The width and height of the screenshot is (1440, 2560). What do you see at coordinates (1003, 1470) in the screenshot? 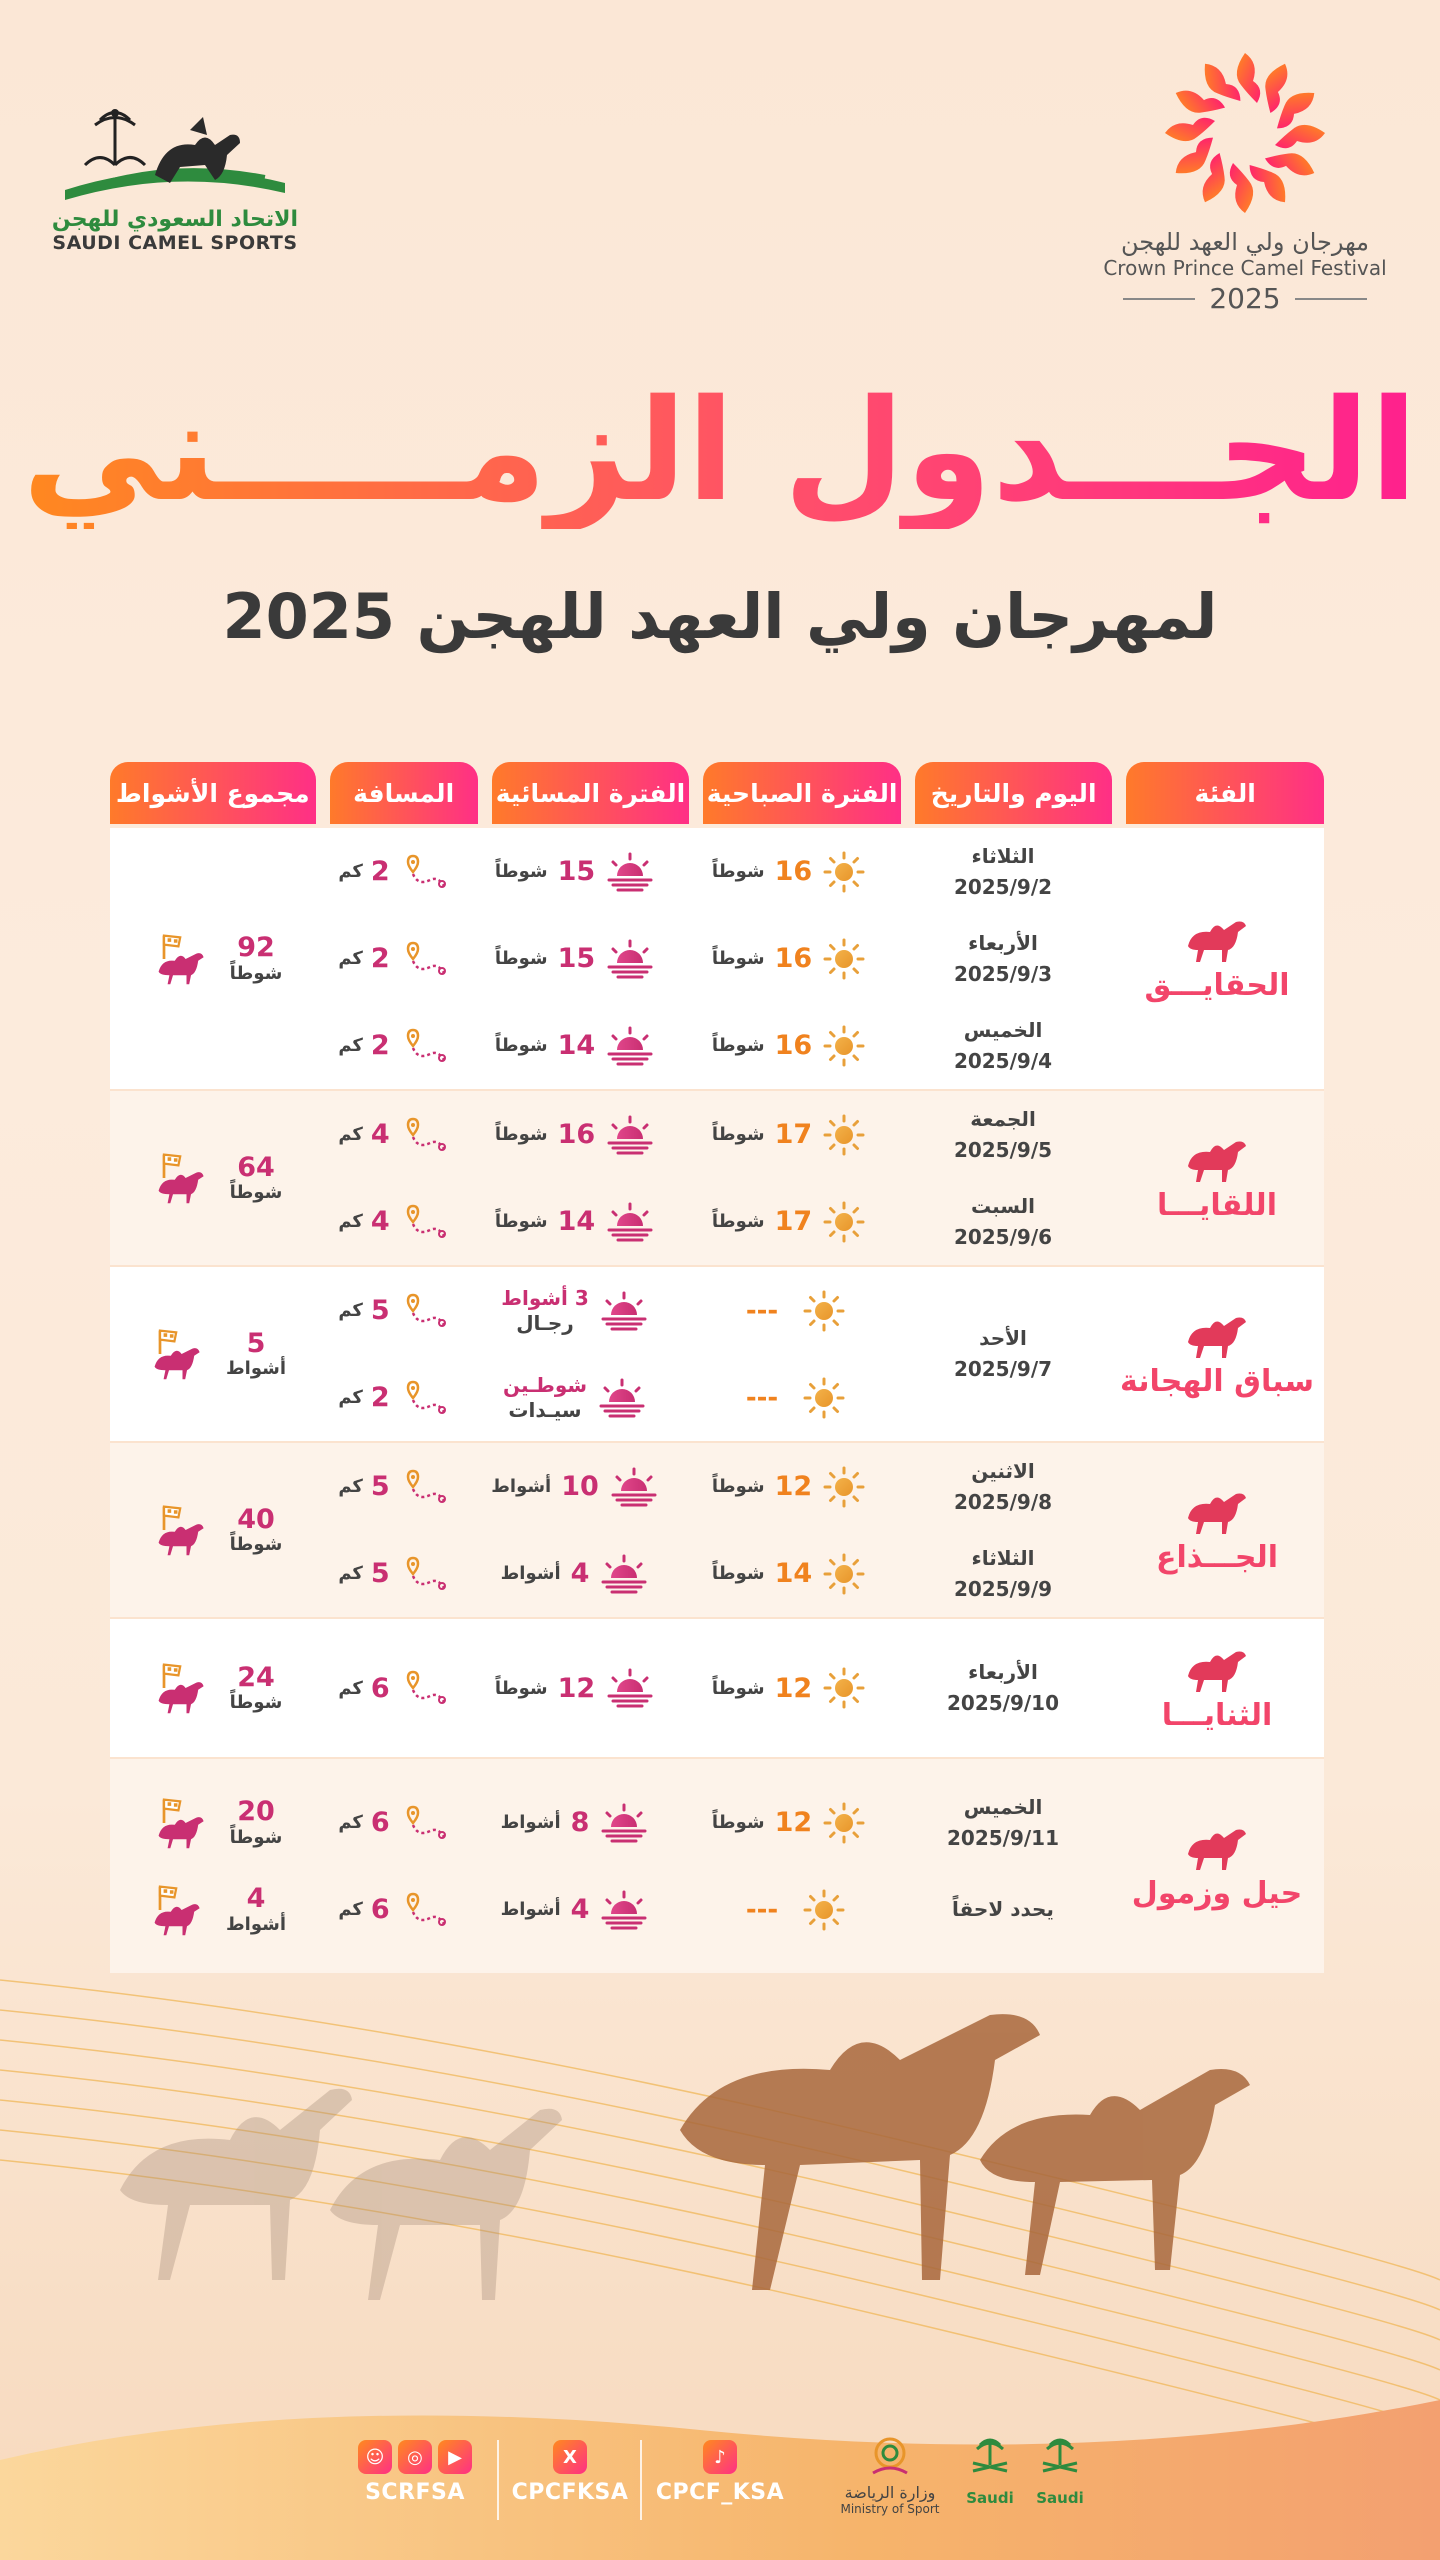
I see `day-name: الاثنين` at bounding box center [1003, 1470].